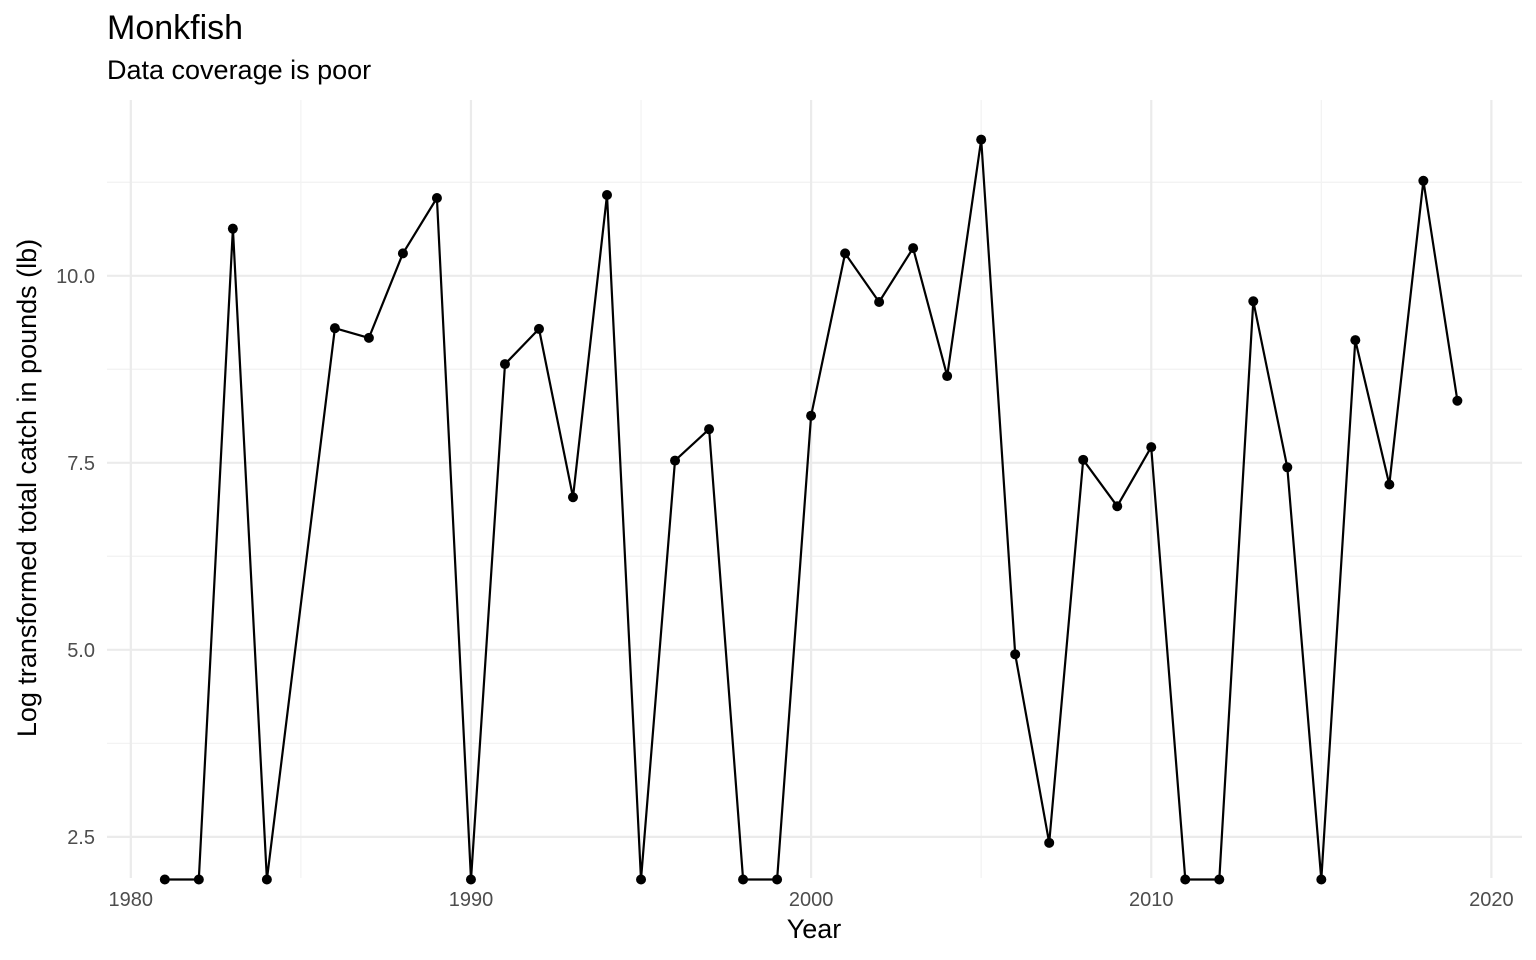 The image size is (1536, 960). Describe the element at coordinates (239, 70) in the screenshot. I see `chart-subtitle: Data coverage is poor` at that location.